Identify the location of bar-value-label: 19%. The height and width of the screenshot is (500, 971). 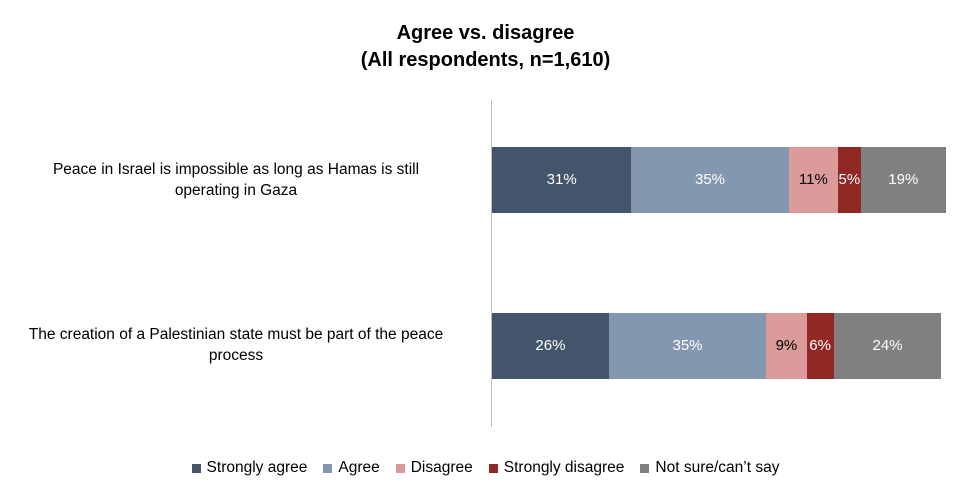
(903, 179).